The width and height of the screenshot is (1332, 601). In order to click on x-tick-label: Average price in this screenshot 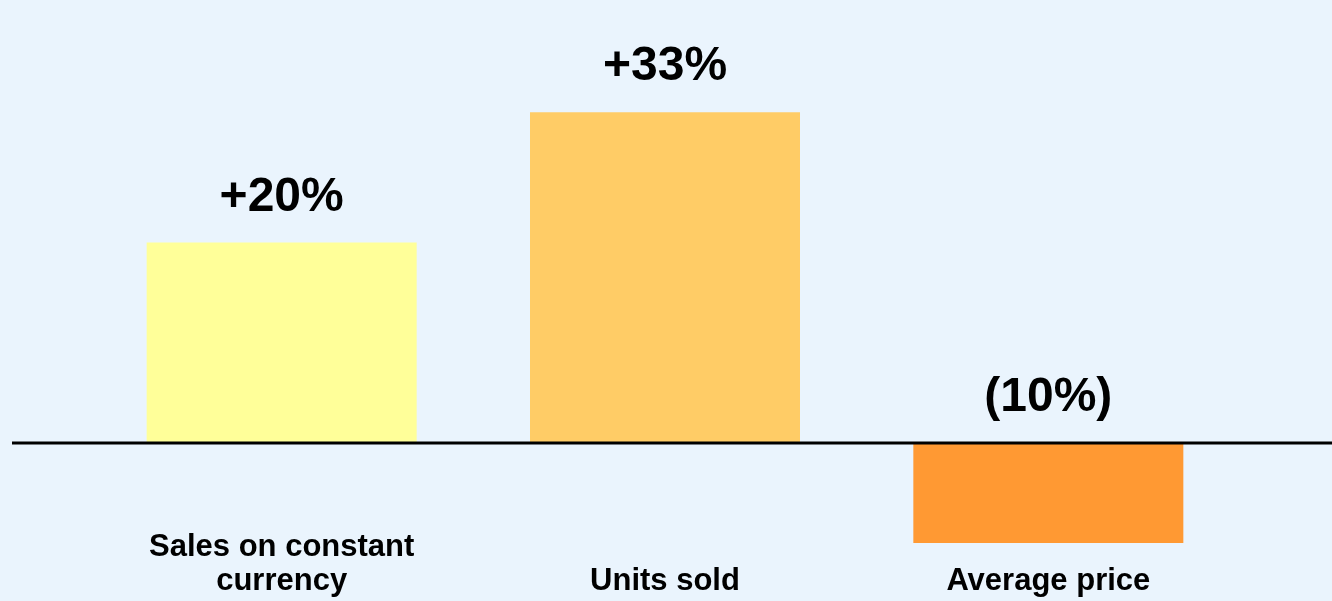, I will do `click(1048, 579)`.